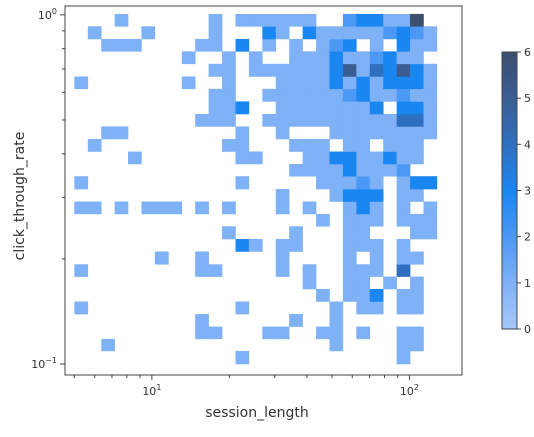 Image resolution: width=534 pixels, height=437 pixels. I want to click on colorbar-tick-label: 6, so click(527, 52).